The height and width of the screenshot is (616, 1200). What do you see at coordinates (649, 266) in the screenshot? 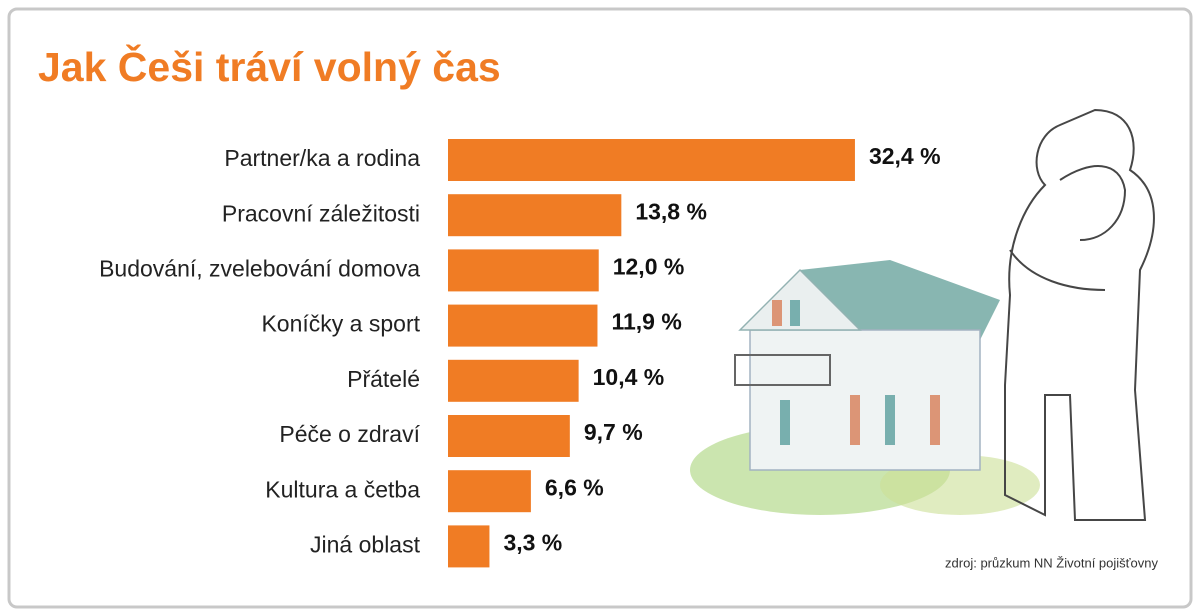
I see `value-label: 12,0 %` at bounding box center [649, 266].